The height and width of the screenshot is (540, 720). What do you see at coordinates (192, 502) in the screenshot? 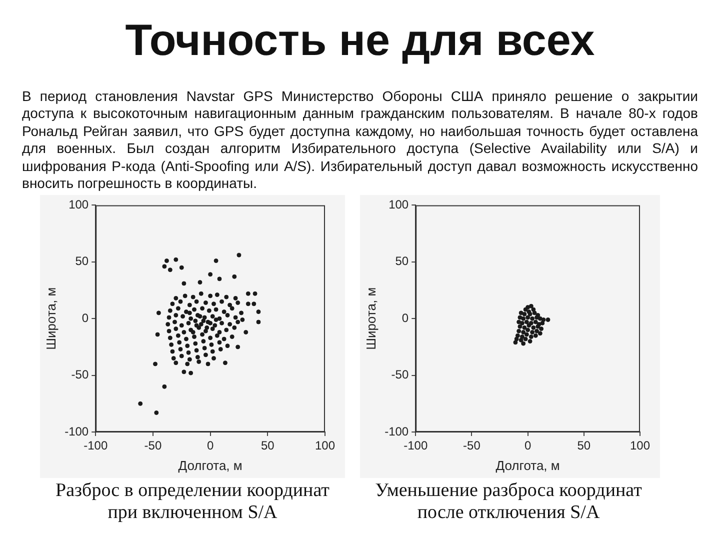
I see `text: Разброс в определении координат при включенном S/A` at bounding box center [192, 502].